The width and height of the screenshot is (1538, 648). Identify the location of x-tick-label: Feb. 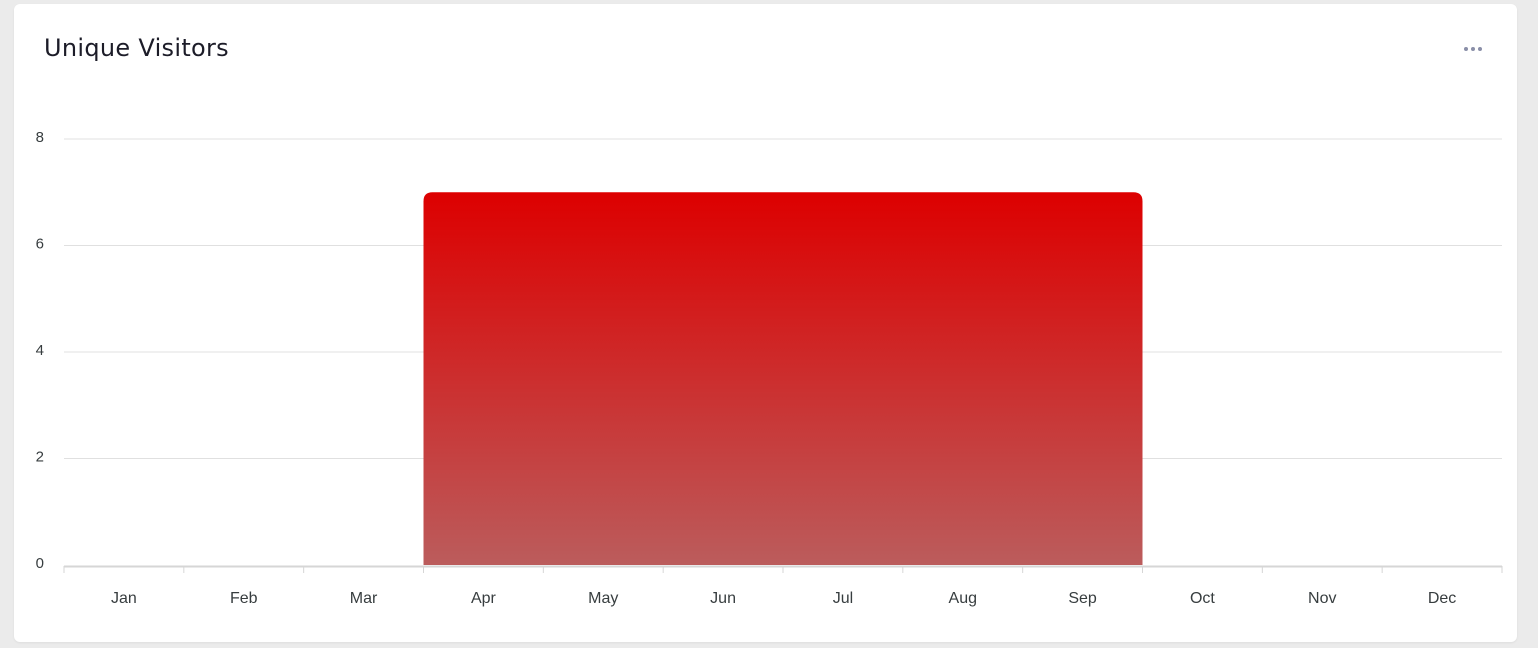
(244, 598).